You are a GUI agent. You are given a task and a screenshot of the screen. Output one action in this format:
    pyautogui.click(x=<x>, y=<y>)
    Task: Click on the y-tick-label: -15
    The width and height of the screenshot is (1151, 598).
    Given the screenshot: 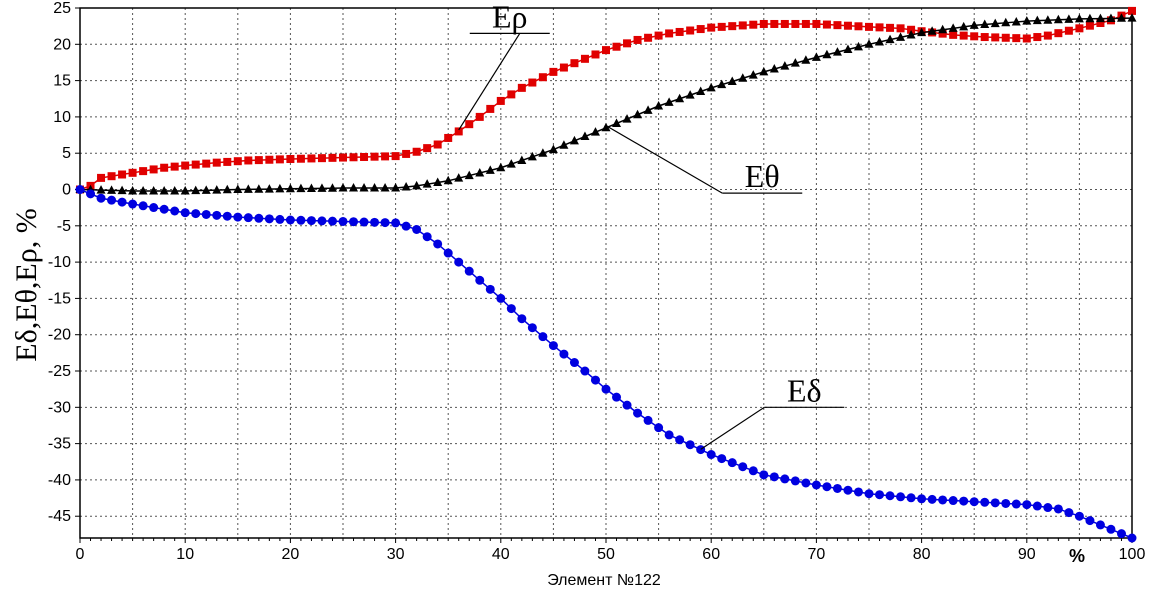 What is the action you would take?
    pyautogui.click(x=59, y=298)
    